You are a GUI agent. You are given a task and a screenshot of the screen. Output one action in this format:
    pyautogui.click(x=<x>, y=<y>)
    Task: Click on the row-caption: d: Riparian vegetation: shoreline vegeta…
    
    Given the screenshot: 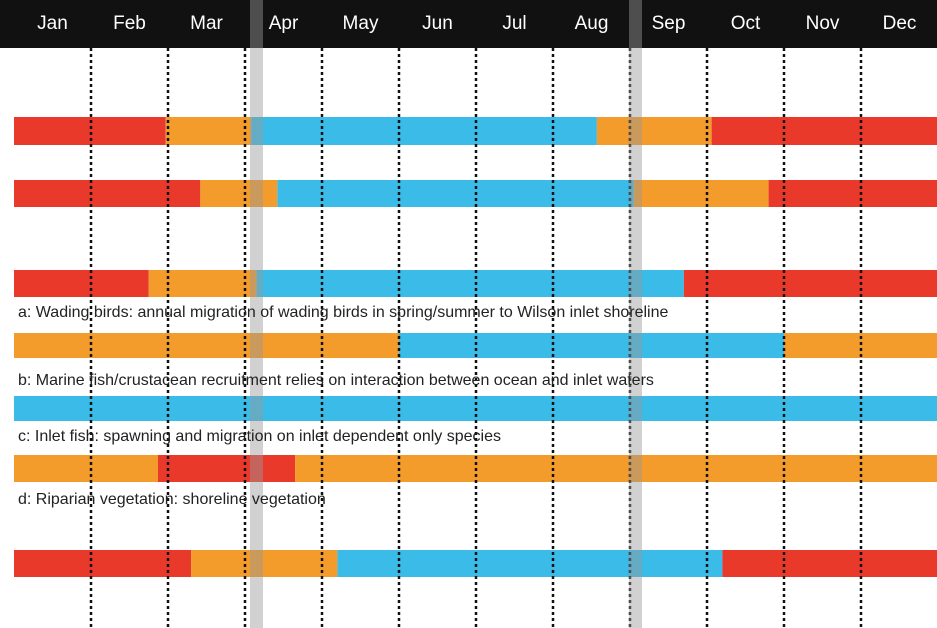 What is the action you would take?
    pyautogui.click(x=172, y=499)
    